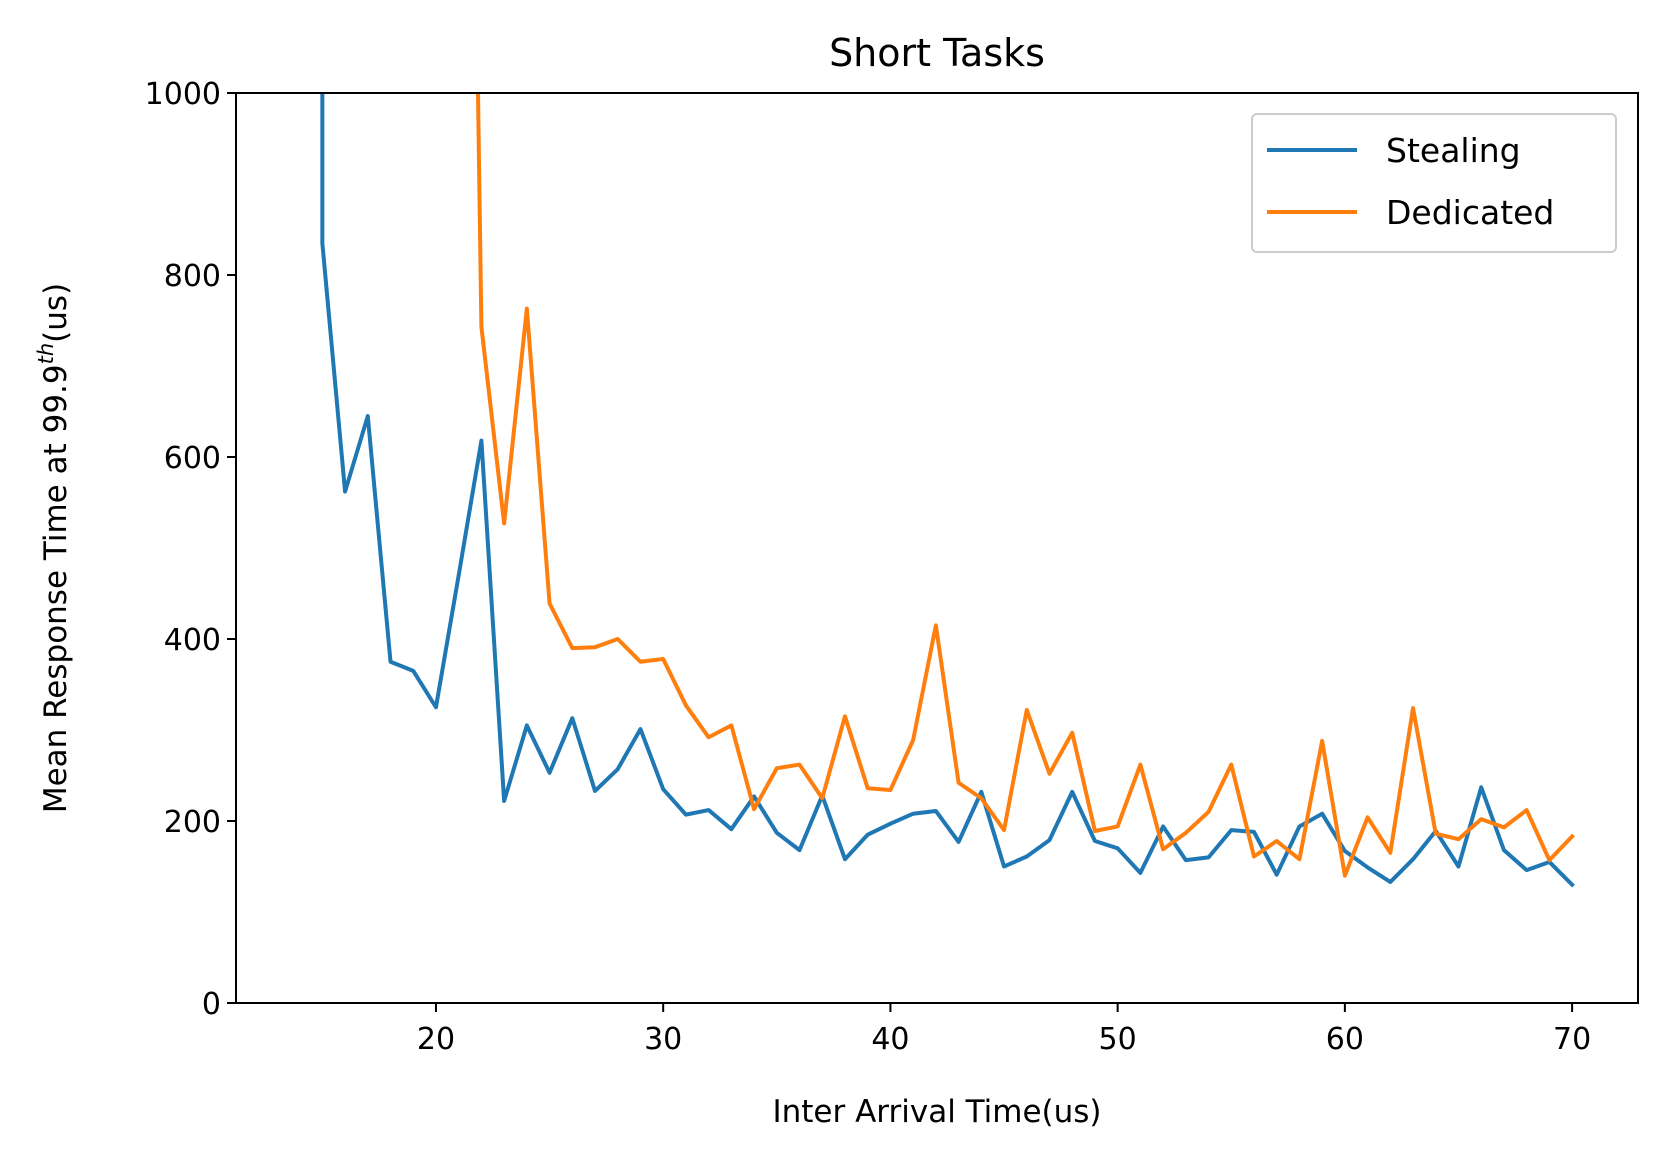 The image size is (1662, 1158). I want to click on y-tick-label: 400, so click(192, 640).